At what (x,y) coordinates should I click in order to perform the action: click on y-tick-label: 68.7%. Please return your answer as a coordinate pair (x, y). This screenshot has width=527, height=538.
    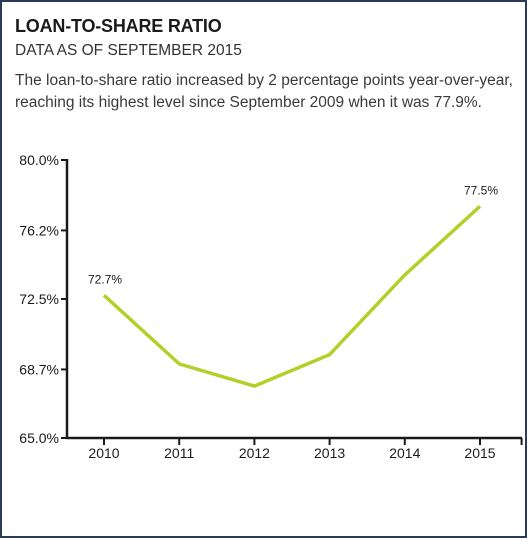
    Looking at the image, I should click on (39, 369).